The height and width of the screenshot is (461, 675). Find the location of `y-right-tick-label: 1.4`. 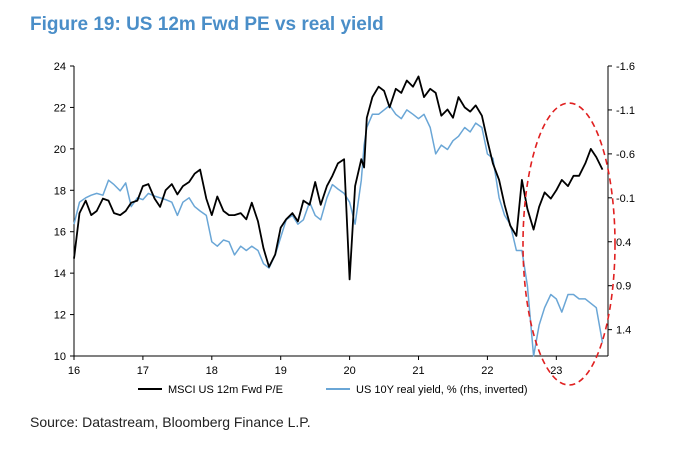

y-right-tick-label: 1.4 is located at coordinates (623, 331).